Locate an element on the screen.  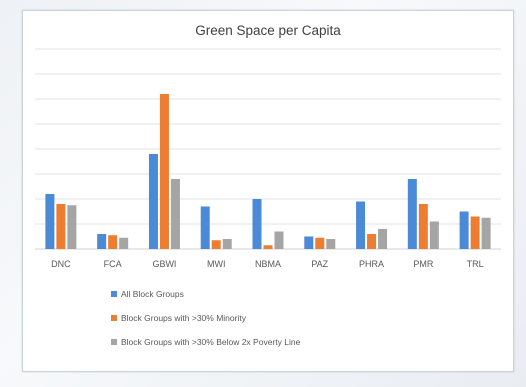
x-tick-label: GBWI is located at coordinates (164, 264).